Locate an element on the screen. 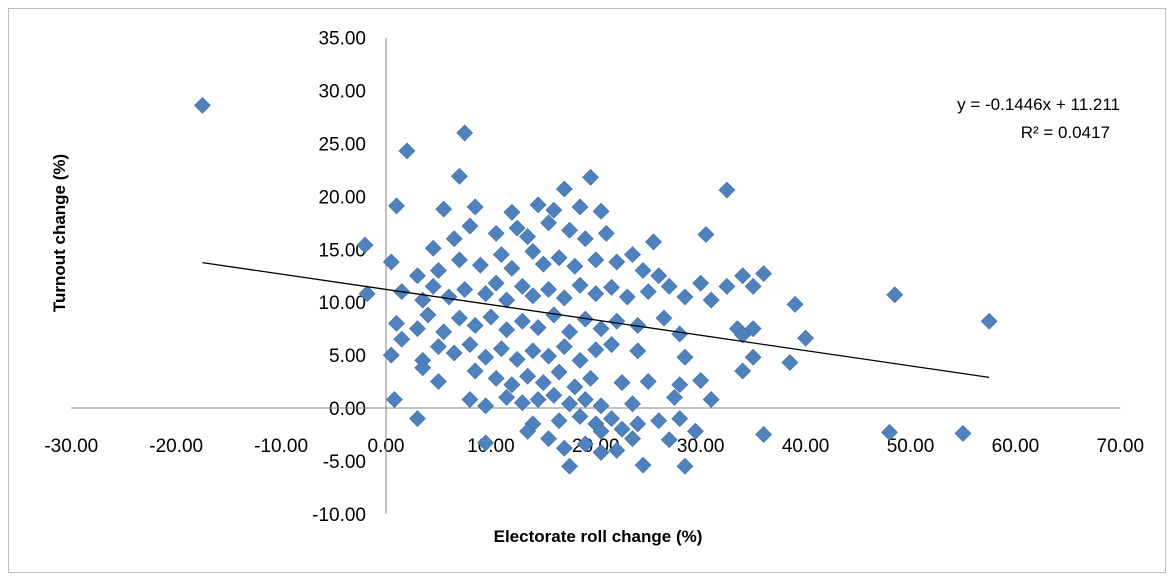 The height and width of the screenshot is (581, 1176). x-tick-label: -30.00 is located at coordinates (71, 446).